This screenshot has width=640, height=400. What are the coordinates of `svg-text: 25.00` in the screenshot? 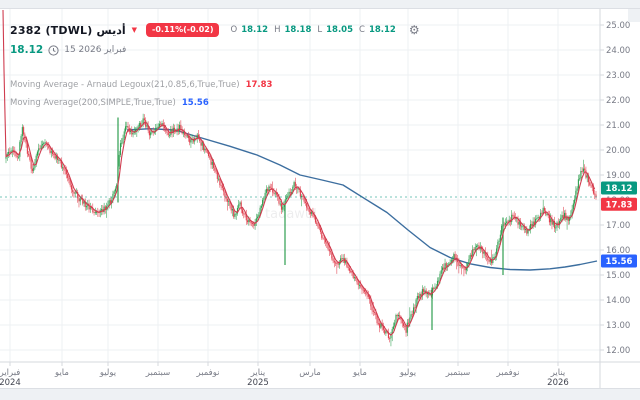 It's located at (618, 26).